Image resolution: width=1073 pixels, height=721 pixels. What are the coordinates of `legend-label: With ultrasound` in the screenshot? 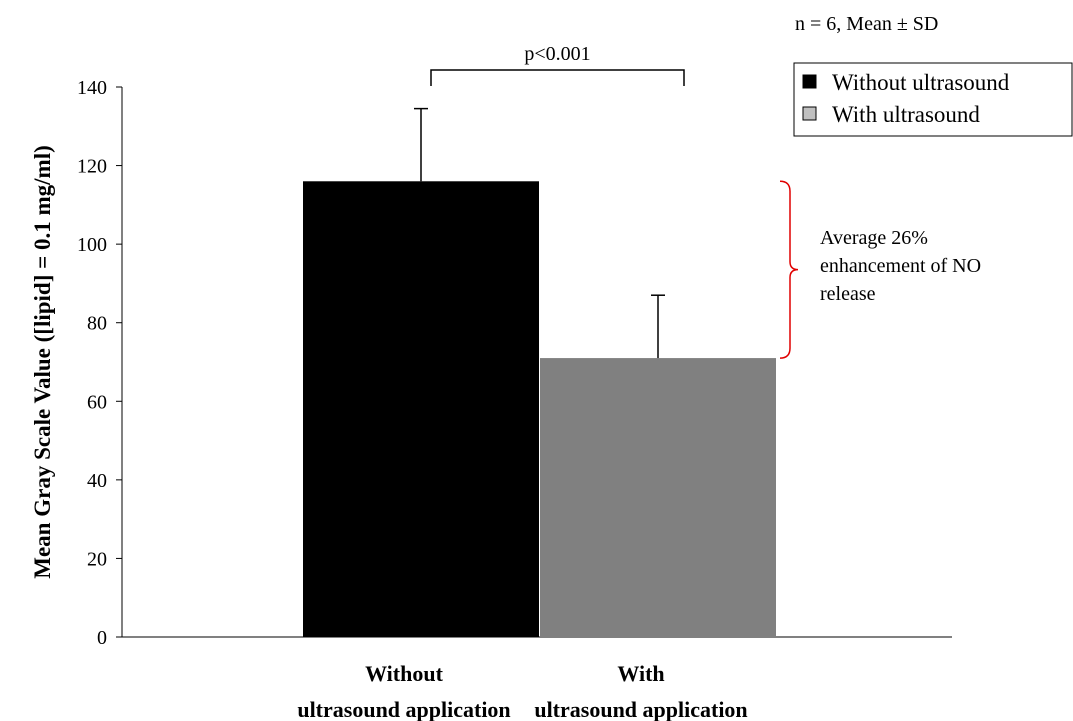 It's located at (906, 114).